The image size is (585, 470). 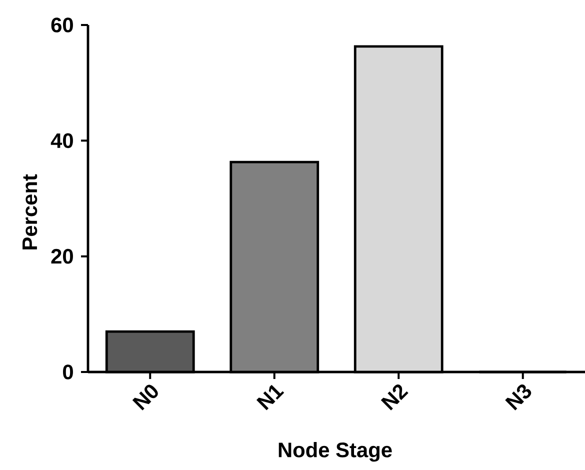 What do you see at coordinates (335, 452) in the screenshot?
I see `x-axis-title: Node Stage` at bounding box center [335, 452].